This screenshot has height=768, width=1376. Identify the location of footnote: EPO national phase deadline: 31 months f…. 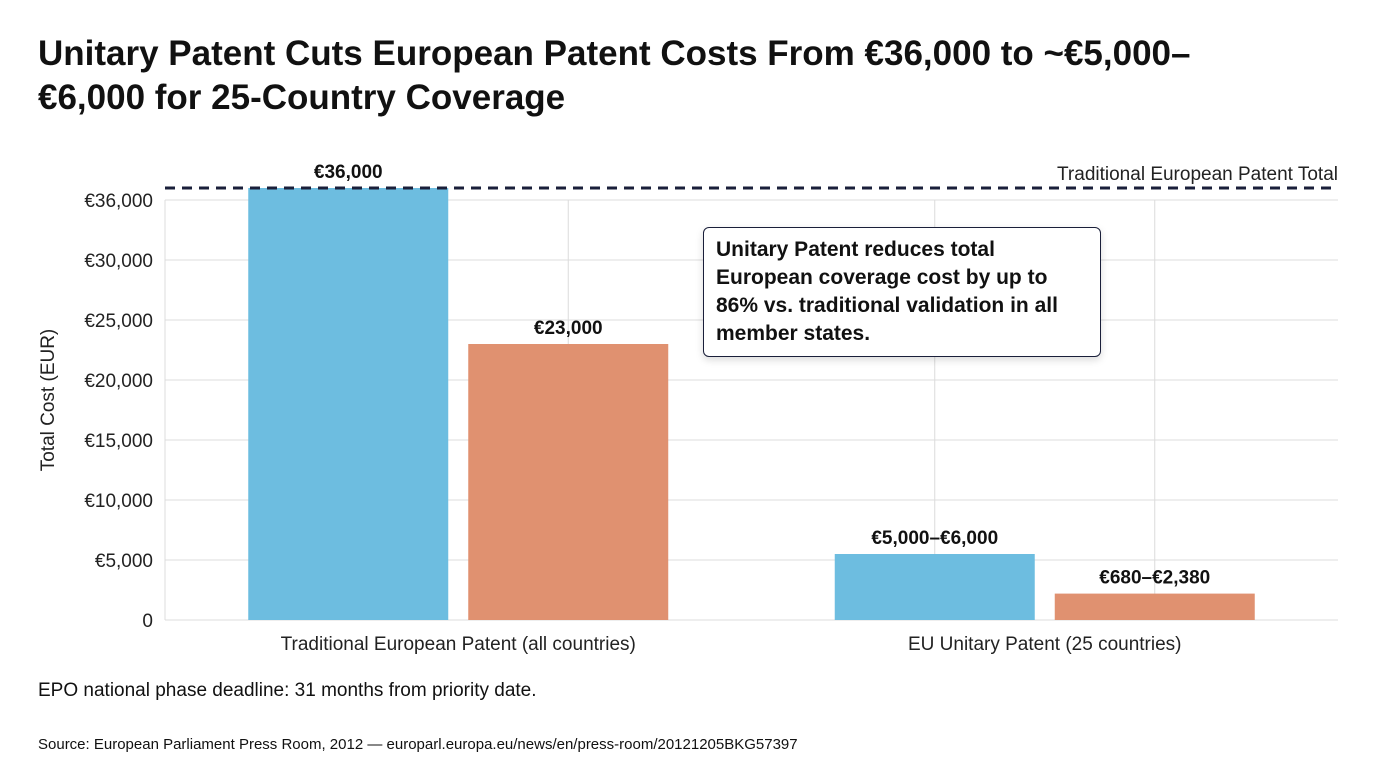
(287, 691).